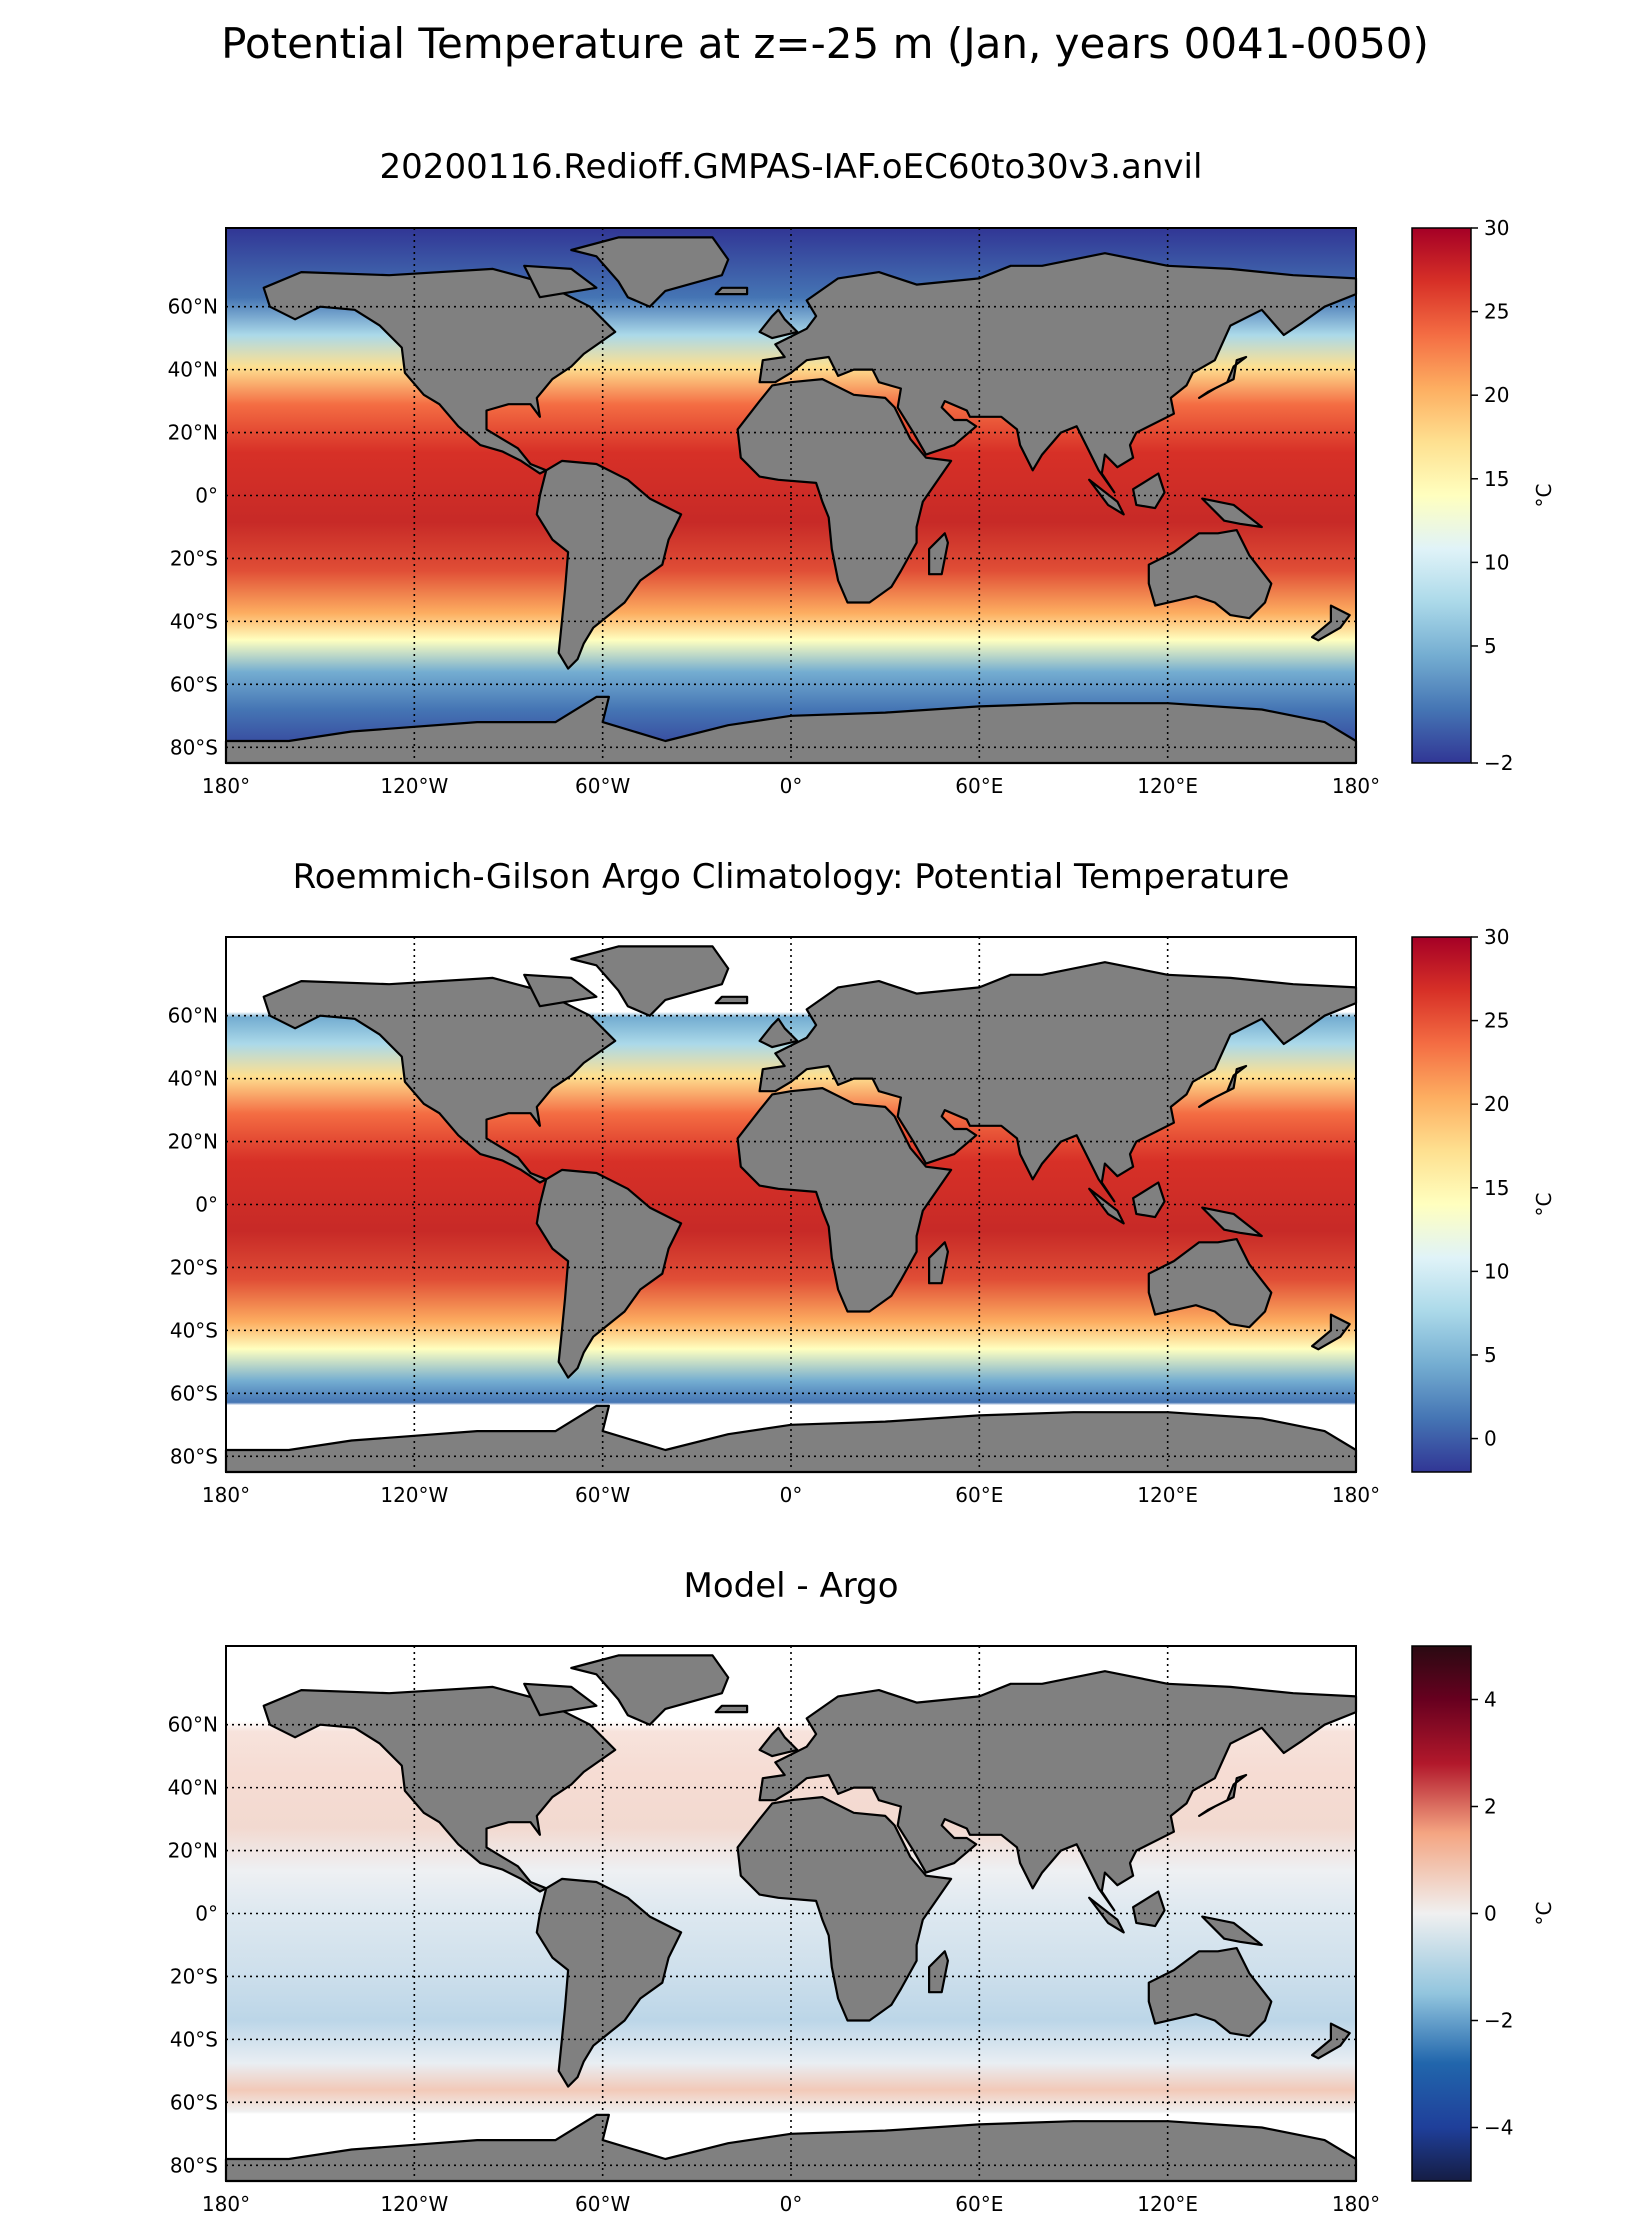 This screenshot has width=1650, height=2235. Describe the element at coordinates (1490, 1914) in the screenshot. I see `colorbar-tick-label: 0` at that location.